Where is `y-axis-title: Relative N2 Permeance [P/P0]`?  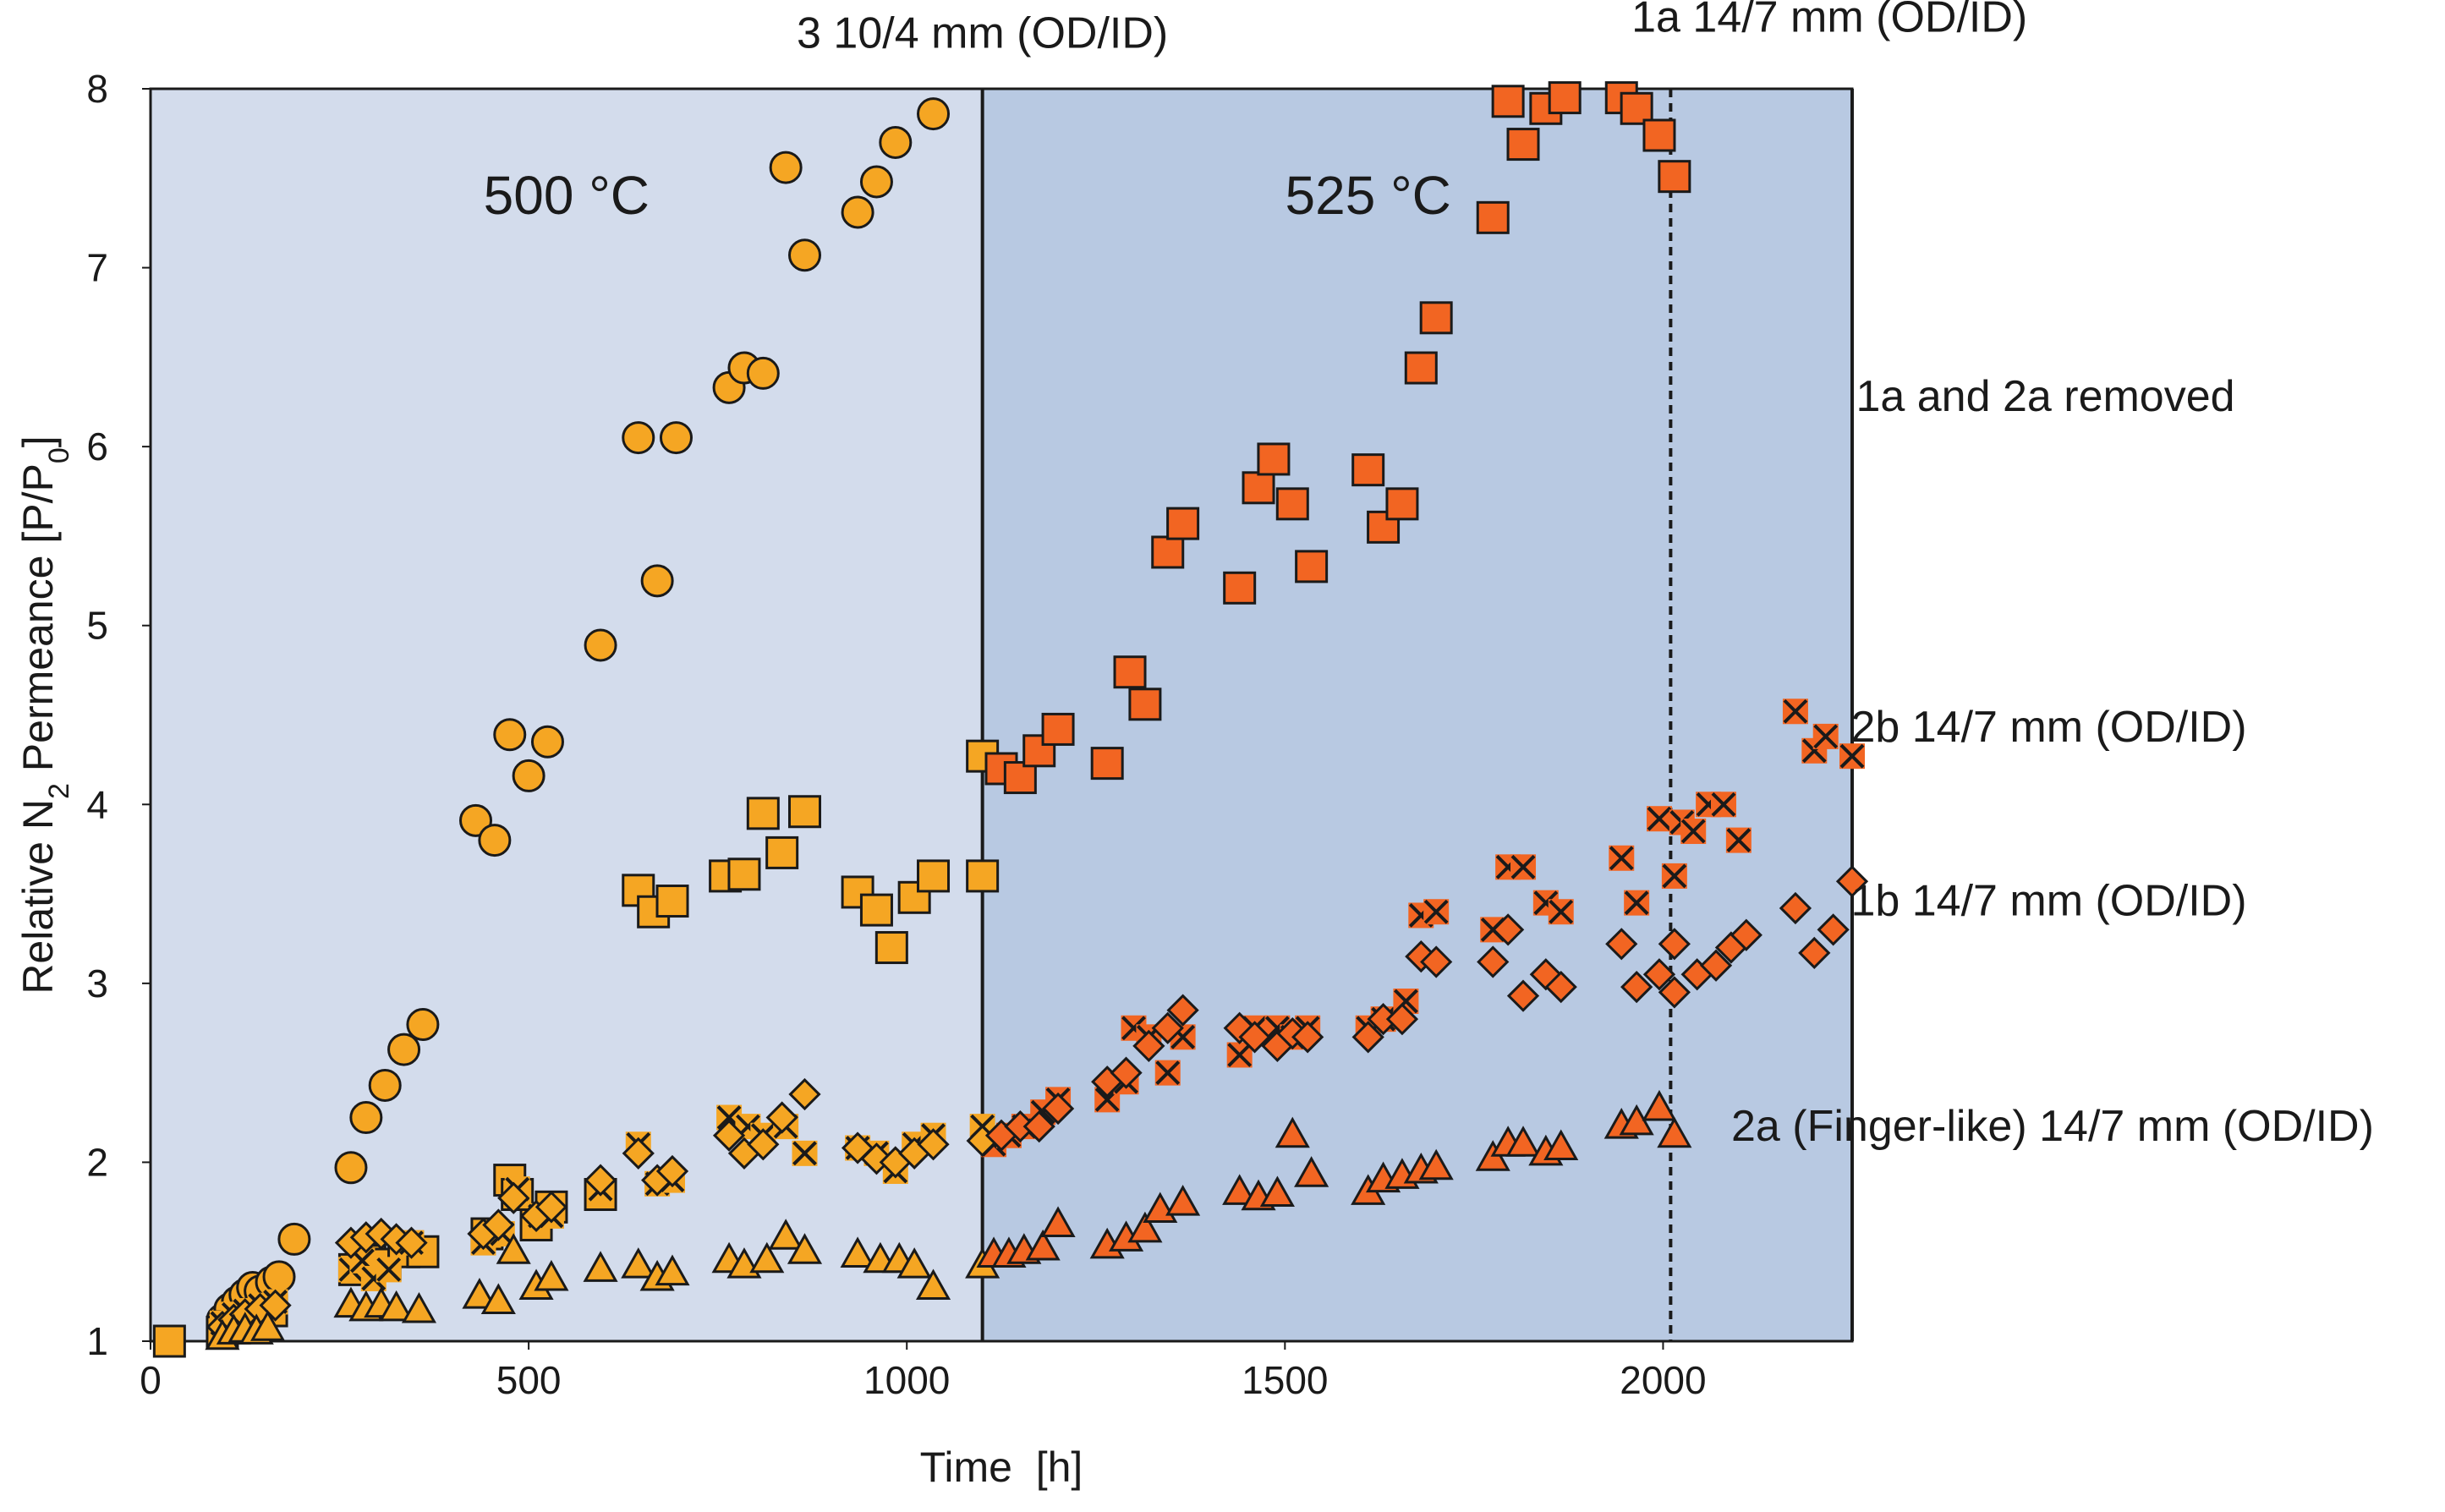
y-axis-title: Relative N2 Permeance [P/P0] is located at coordinates (44, 715).